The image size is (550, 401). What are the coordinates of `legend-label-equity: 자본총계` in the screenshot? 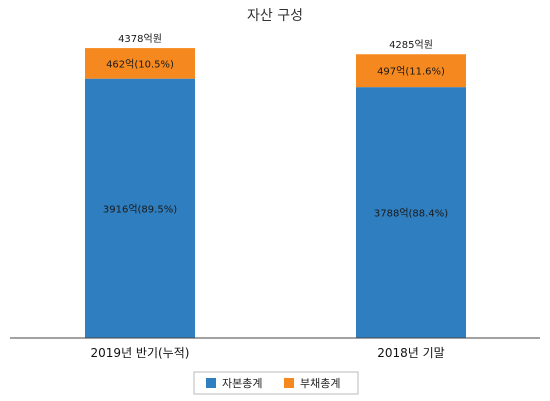 It's located at (242, 383).